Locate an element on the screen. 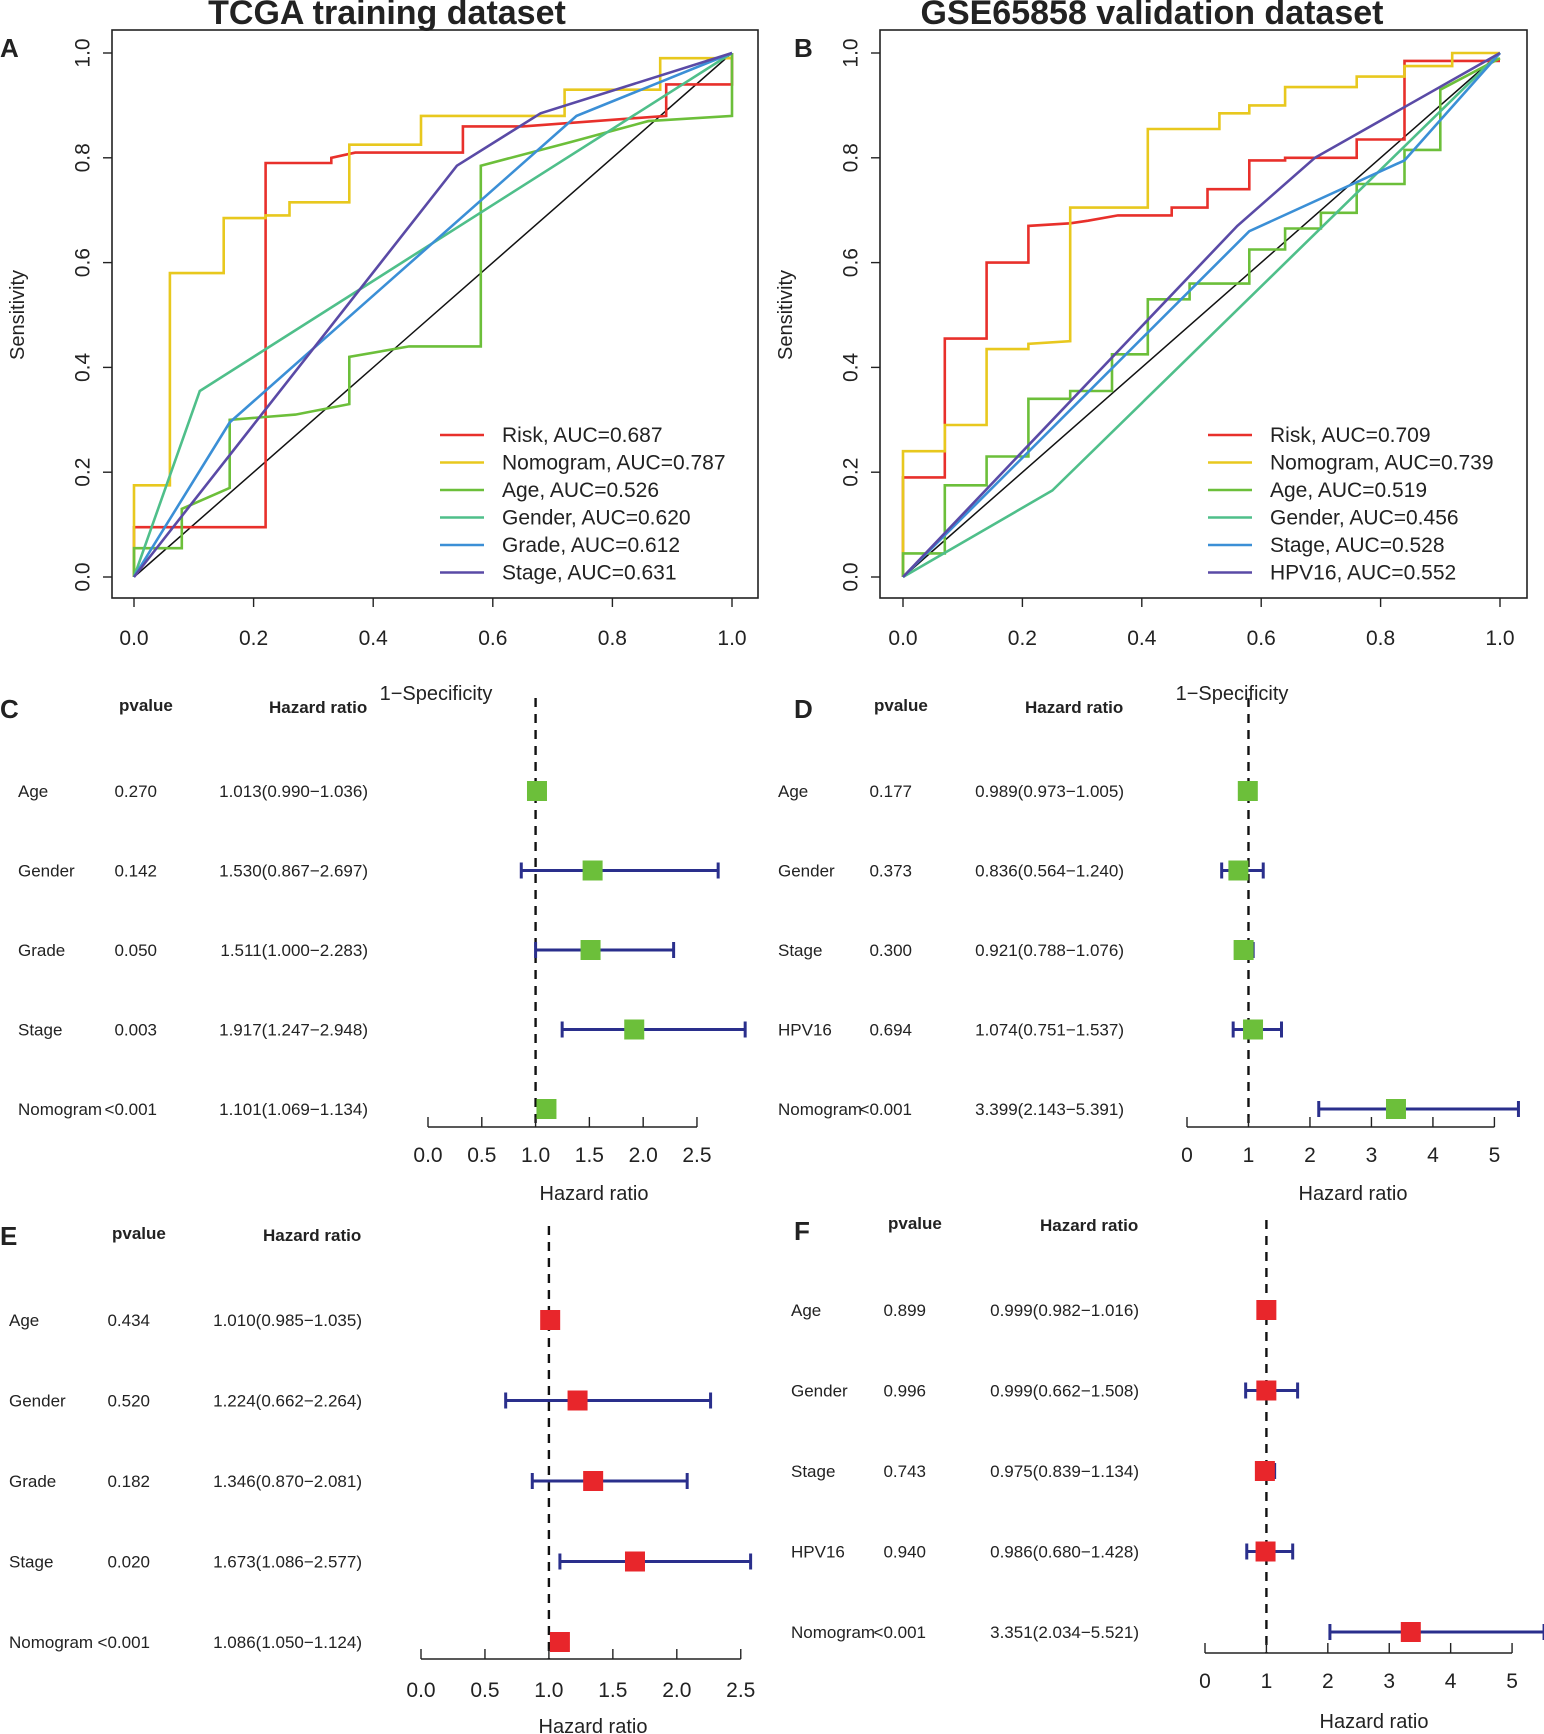  row-hazard-ratio: 1.511(1.000−2.283) is located at coordinates (294, 950).